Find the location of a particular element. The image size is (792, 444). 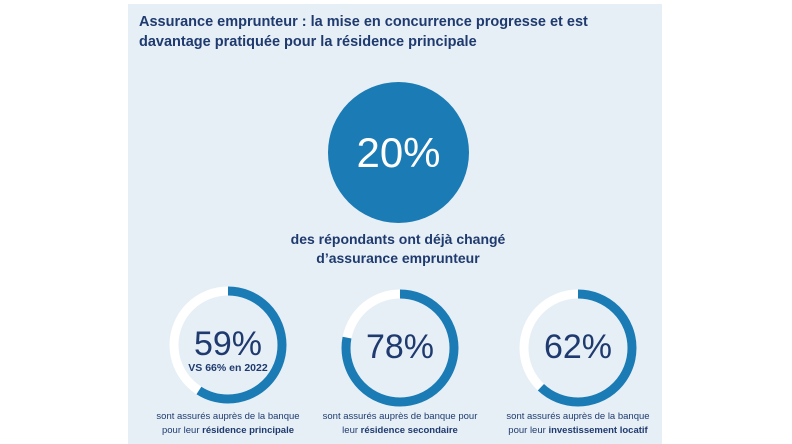

donut-1-caption-mid: pour leur is located at coordinates (182, 430).